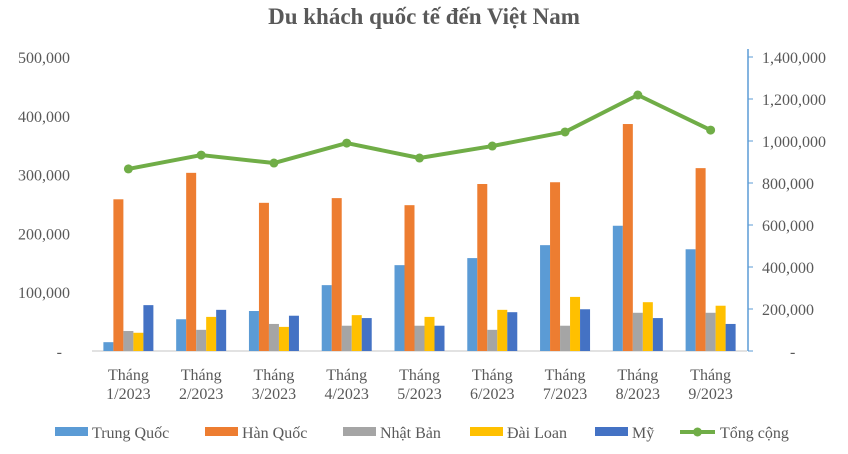 This screenshot has height=454, width=848. Describe the element at coordinates (128, 394) in the screenshot. I see `category-label: 1/2023` at that location.